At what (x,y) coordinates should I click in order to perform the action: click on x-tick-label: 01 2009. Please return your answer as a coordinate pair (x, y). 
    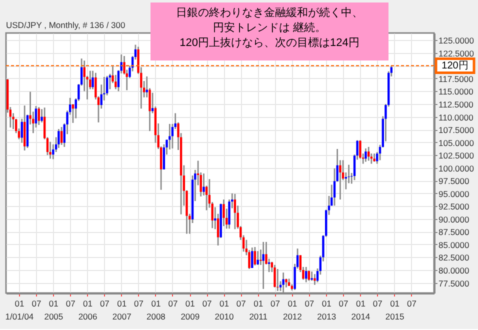
    Looking at the image, I should click on (190, 310).